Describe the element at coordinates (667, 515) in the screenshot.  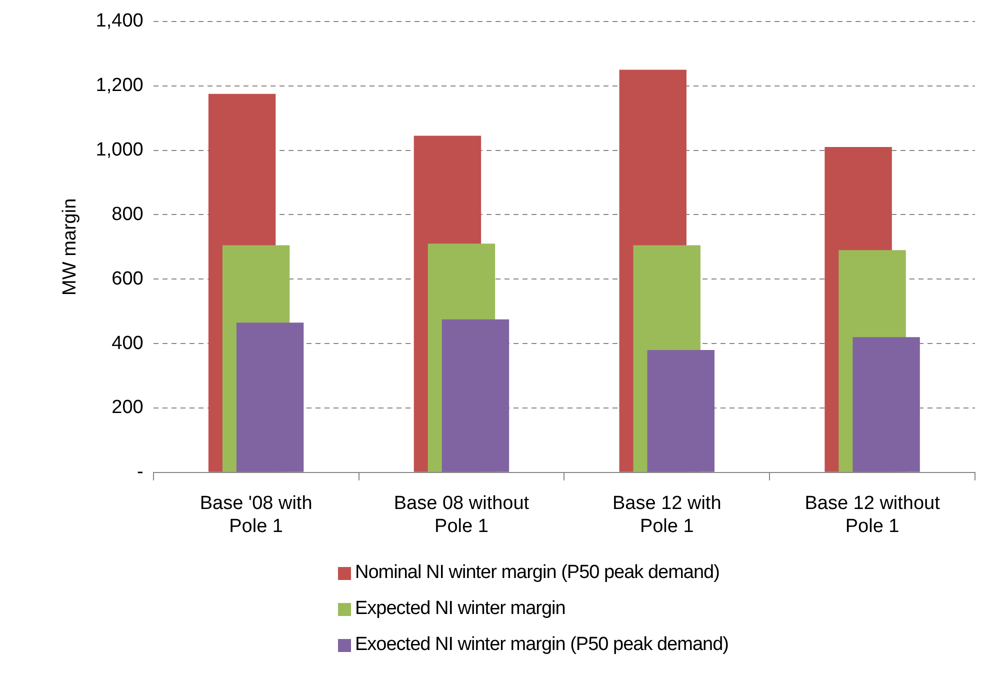
I see `x-tick-label: Base 12 with Pole 1` at that location.